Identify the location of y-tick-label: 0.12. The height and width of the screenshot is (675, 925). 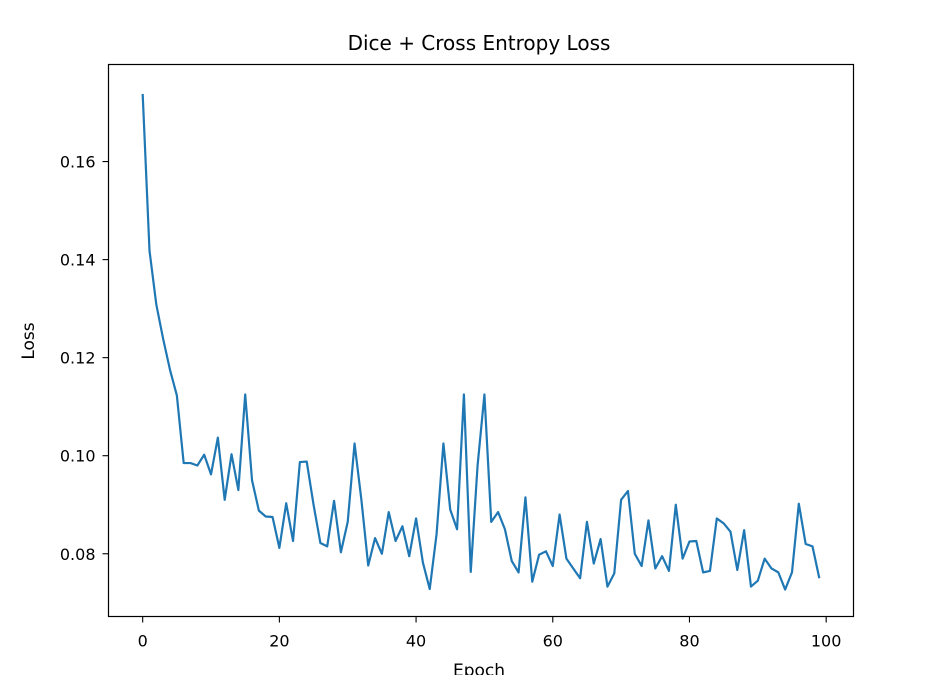
(78, 358).